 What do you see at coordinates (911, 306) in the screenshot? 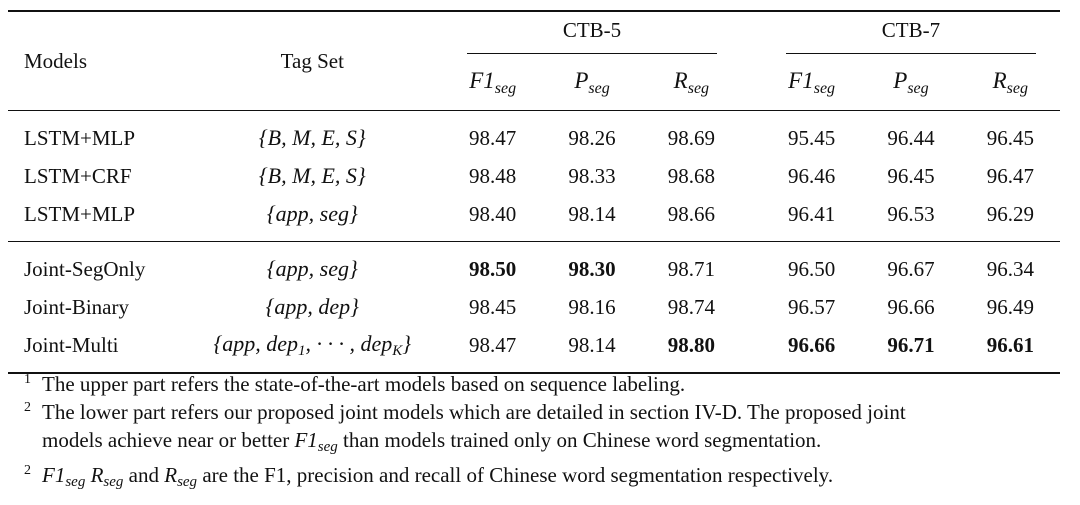
I see `score-cell: 96.66` at bounding box center [911, 306].